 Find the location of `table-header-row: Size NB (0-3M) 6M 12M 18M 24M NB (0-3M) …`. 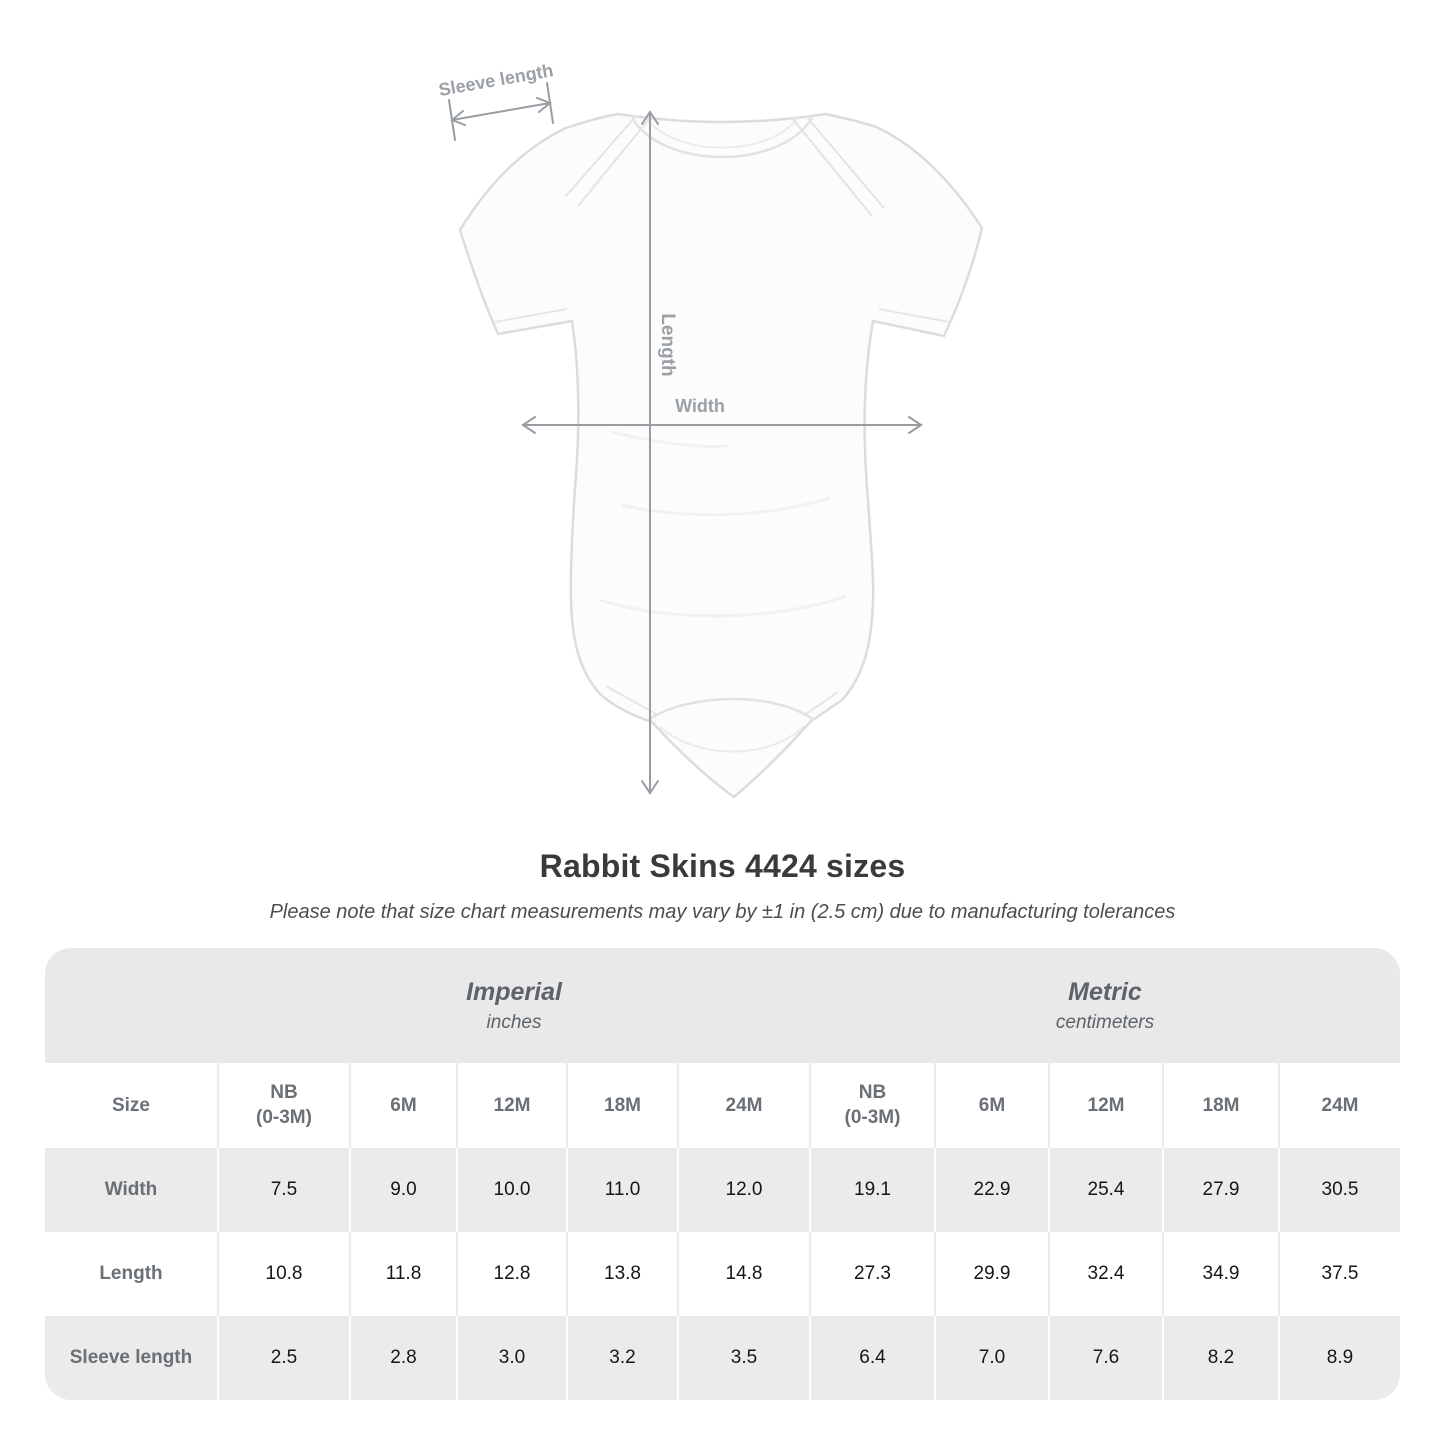

table-header-row: Size NB (0-3M) 6M 12M 18M 24M NB (0-3M) … is located at coordinates (722, 1105).